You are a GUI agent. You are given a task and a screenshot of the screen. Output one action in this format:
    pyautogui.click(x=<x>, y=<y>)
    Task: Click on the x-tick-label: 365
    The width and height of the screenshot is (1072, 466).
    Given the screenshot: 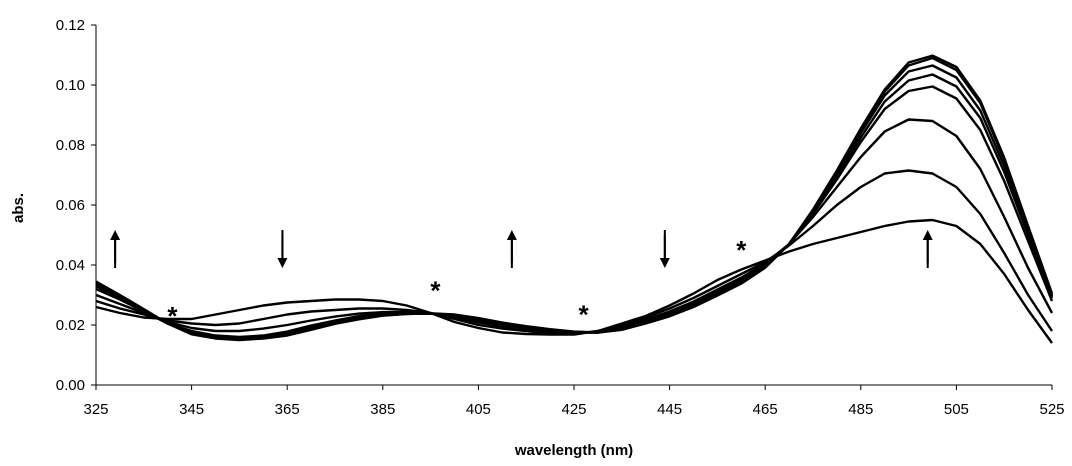 What is the action you would take?
    pyautogui.click(x=287, y=409)
    